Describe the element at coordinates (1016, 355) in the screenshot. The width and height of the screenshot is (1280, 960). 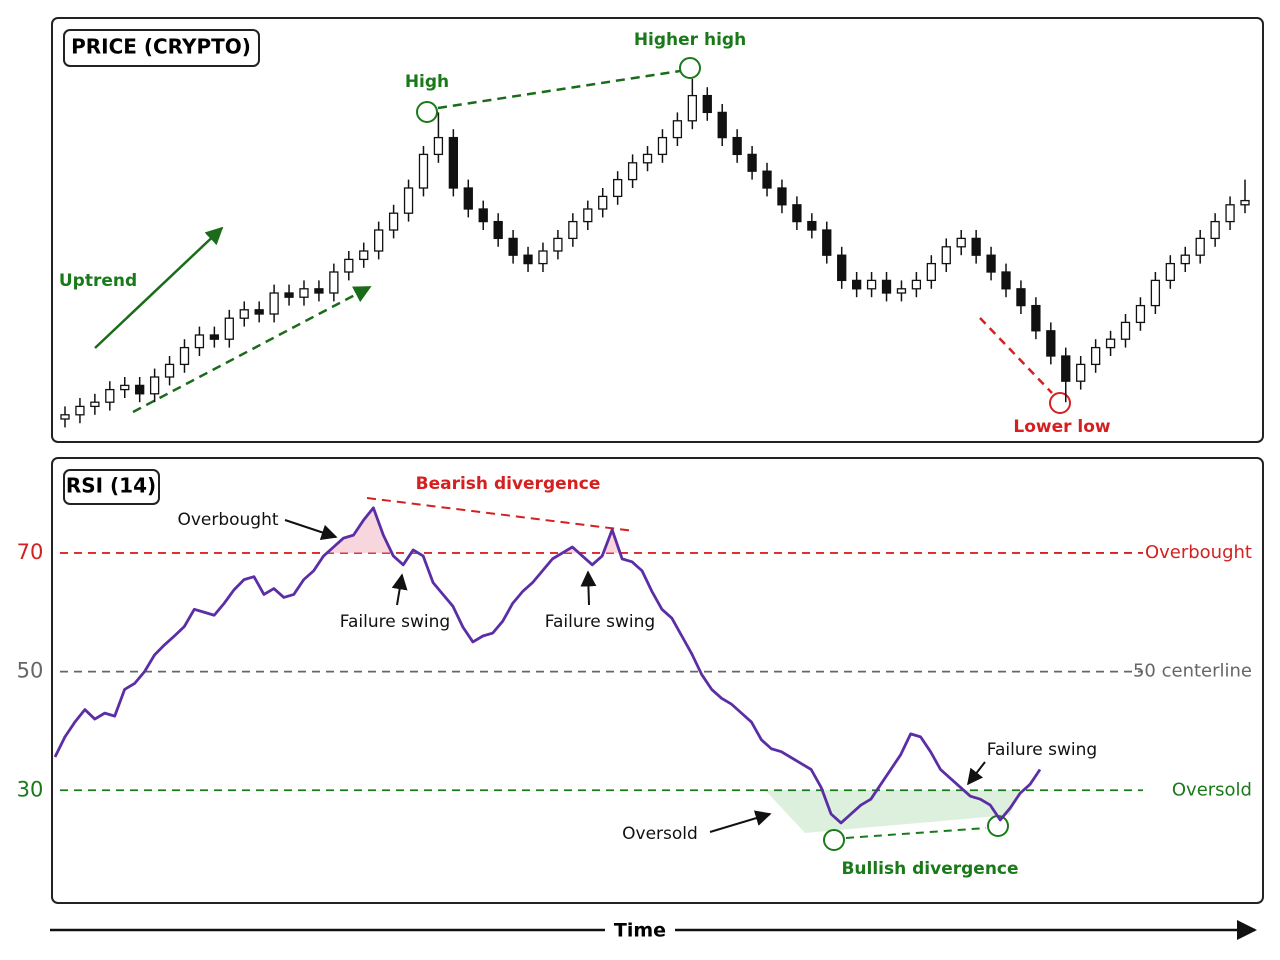
I see `trend-line` at that location.